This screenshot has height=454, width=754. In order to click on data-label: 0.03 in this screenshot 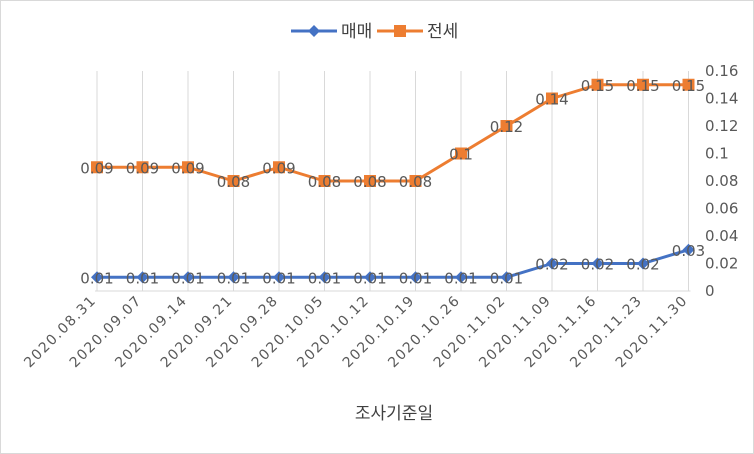, I will do `click(688, 251)`.